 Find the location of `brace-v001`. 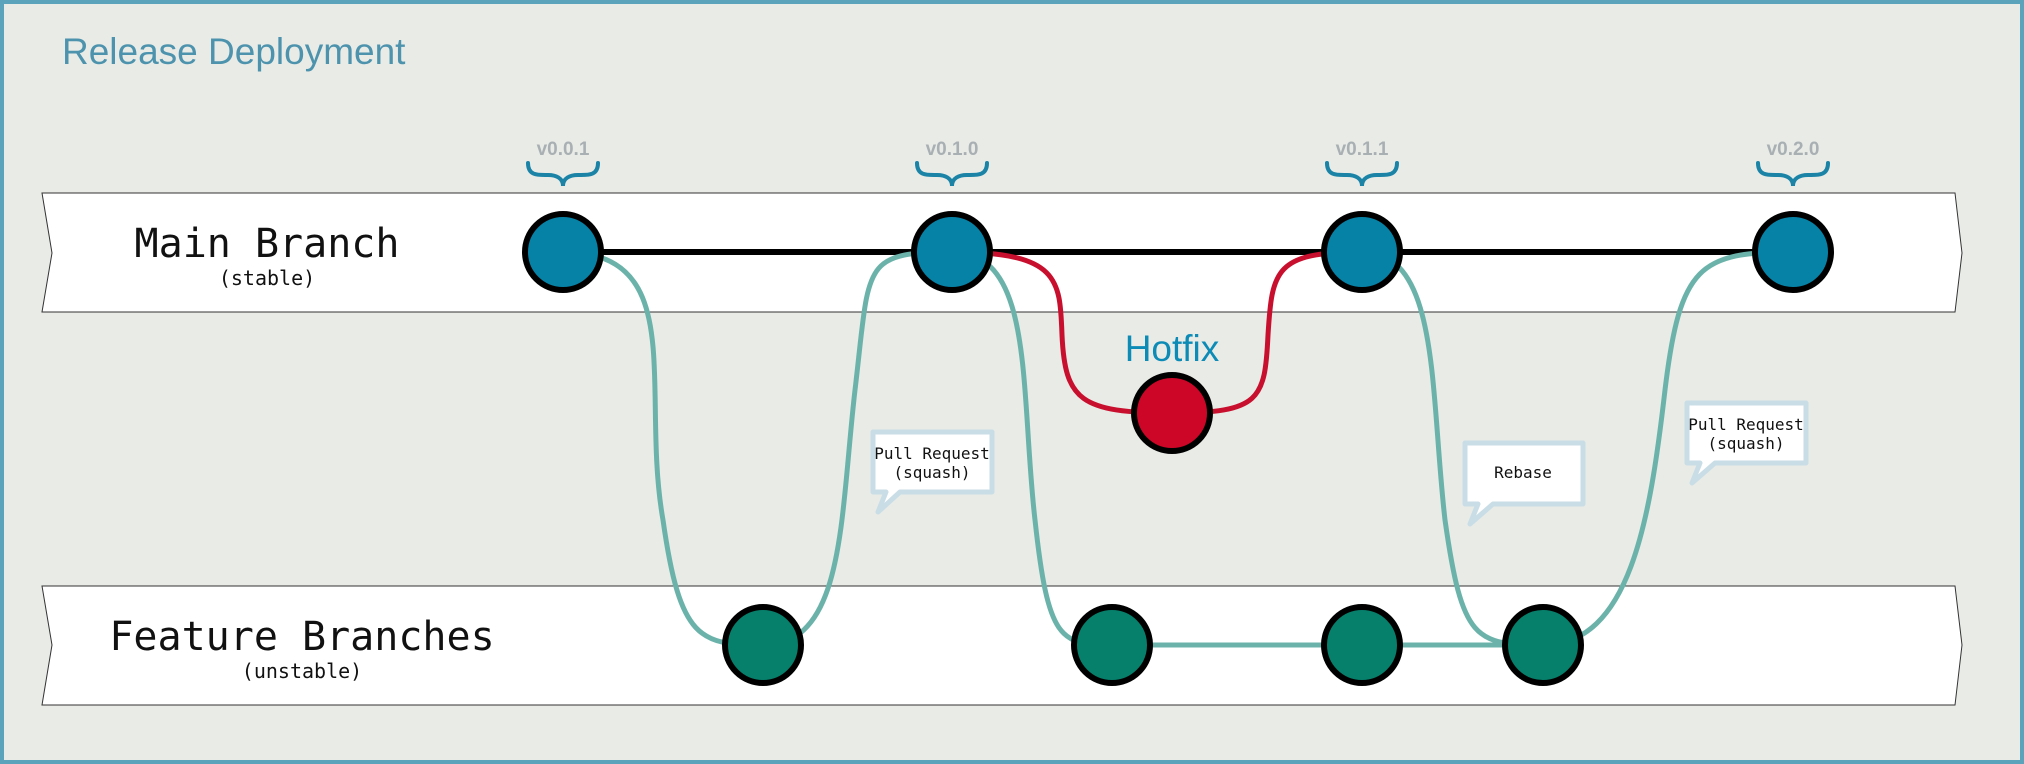

brace-v001 is located at coordinates (563, 174).